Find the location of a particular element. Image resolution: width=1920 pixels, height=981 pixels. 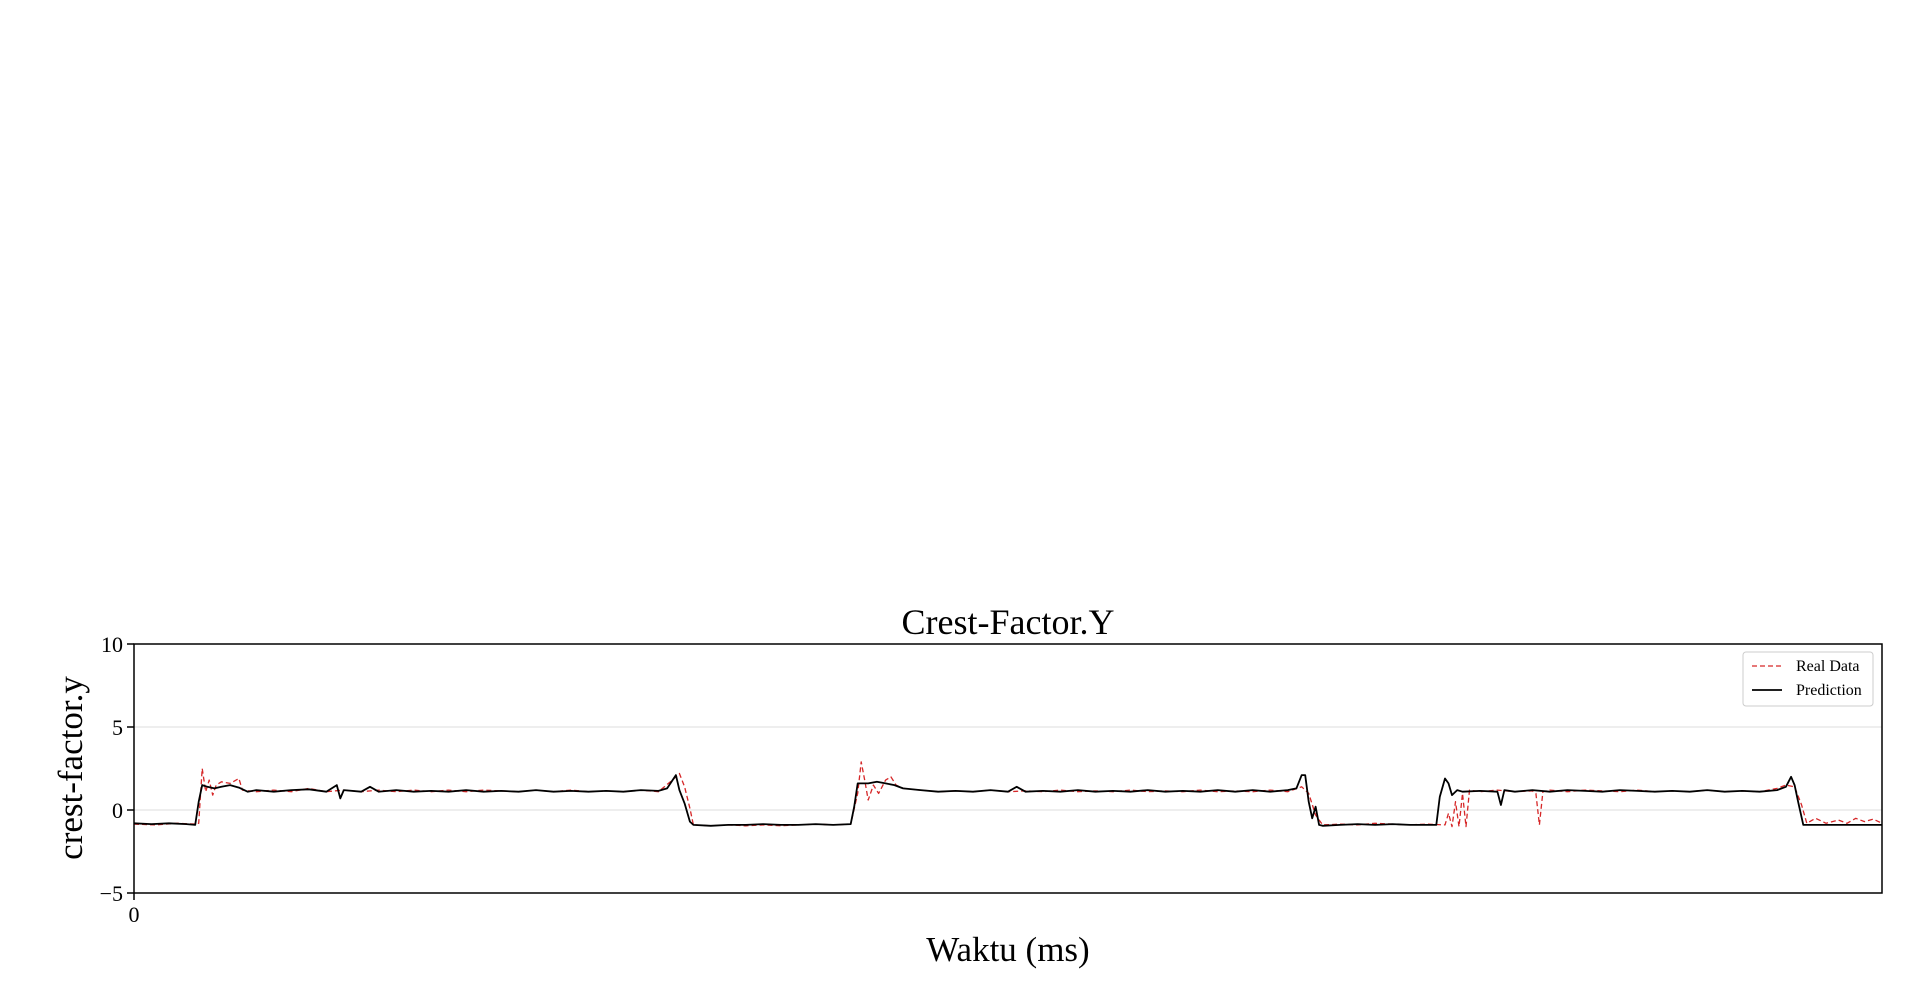

legend-label-real-data: Real Data is located at coordinates (1828, 666).